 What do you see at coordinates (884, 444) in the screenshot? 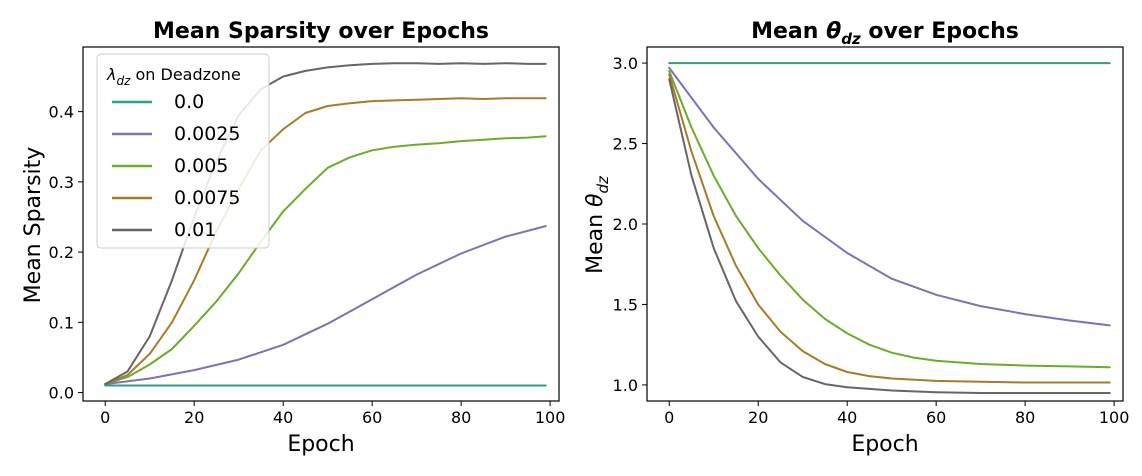
I see `theta-x-axis-label: Epoch` at bounding box center [884, 444].